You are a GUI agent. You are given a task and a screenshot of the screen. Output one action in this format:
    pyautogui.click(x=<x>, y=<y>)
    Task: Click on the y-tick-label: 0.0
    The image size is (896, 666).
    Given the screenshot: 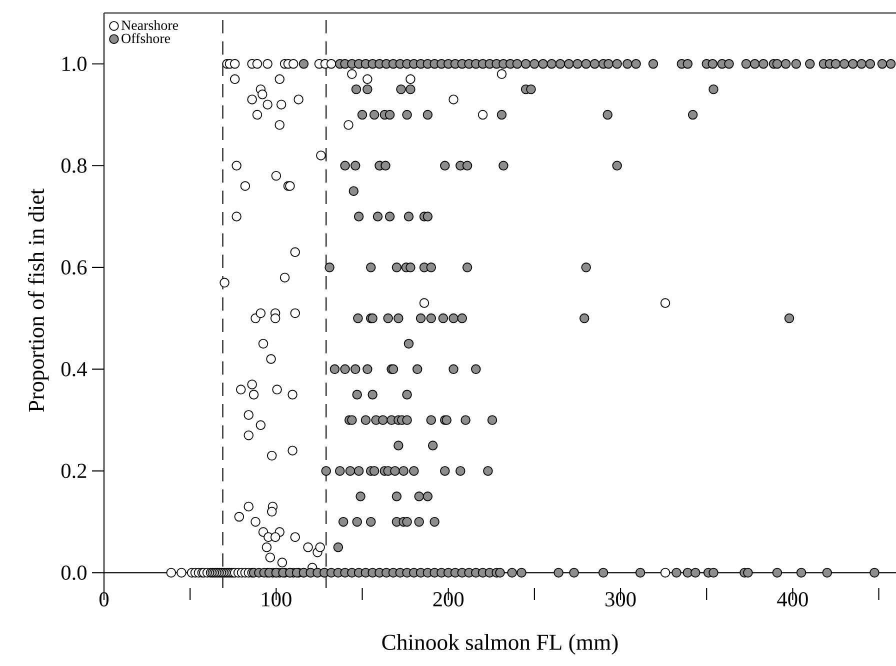 What is the action you would take?
    pyautogui.click(x=73, y=572)
    